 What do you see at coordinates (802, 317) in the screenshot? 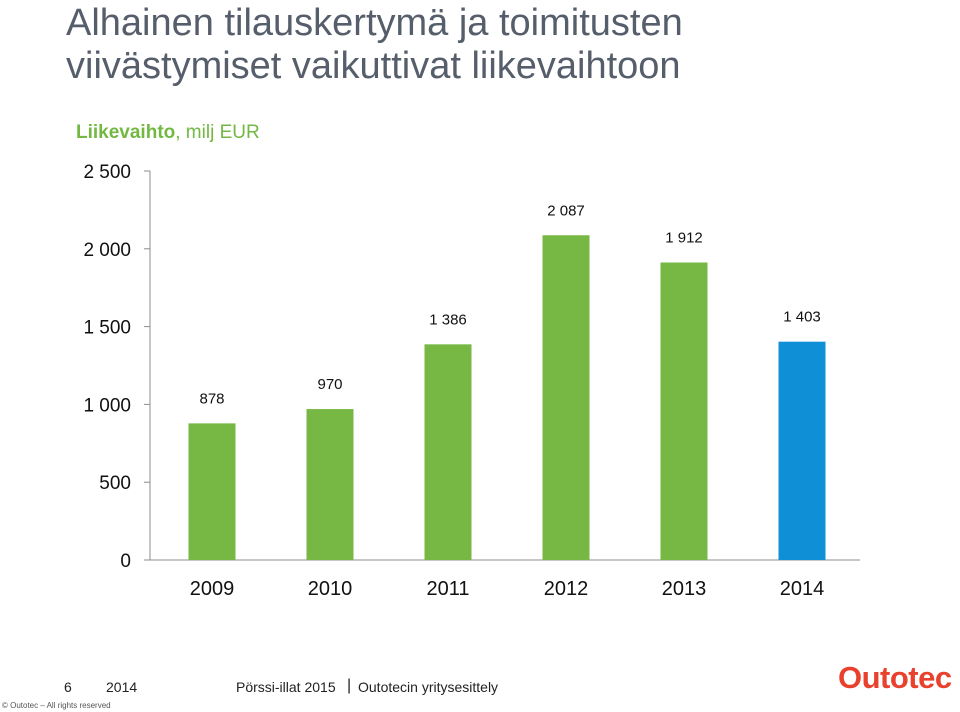
I see `data-label-2014: 1 403` at bounding box center [802, 317].